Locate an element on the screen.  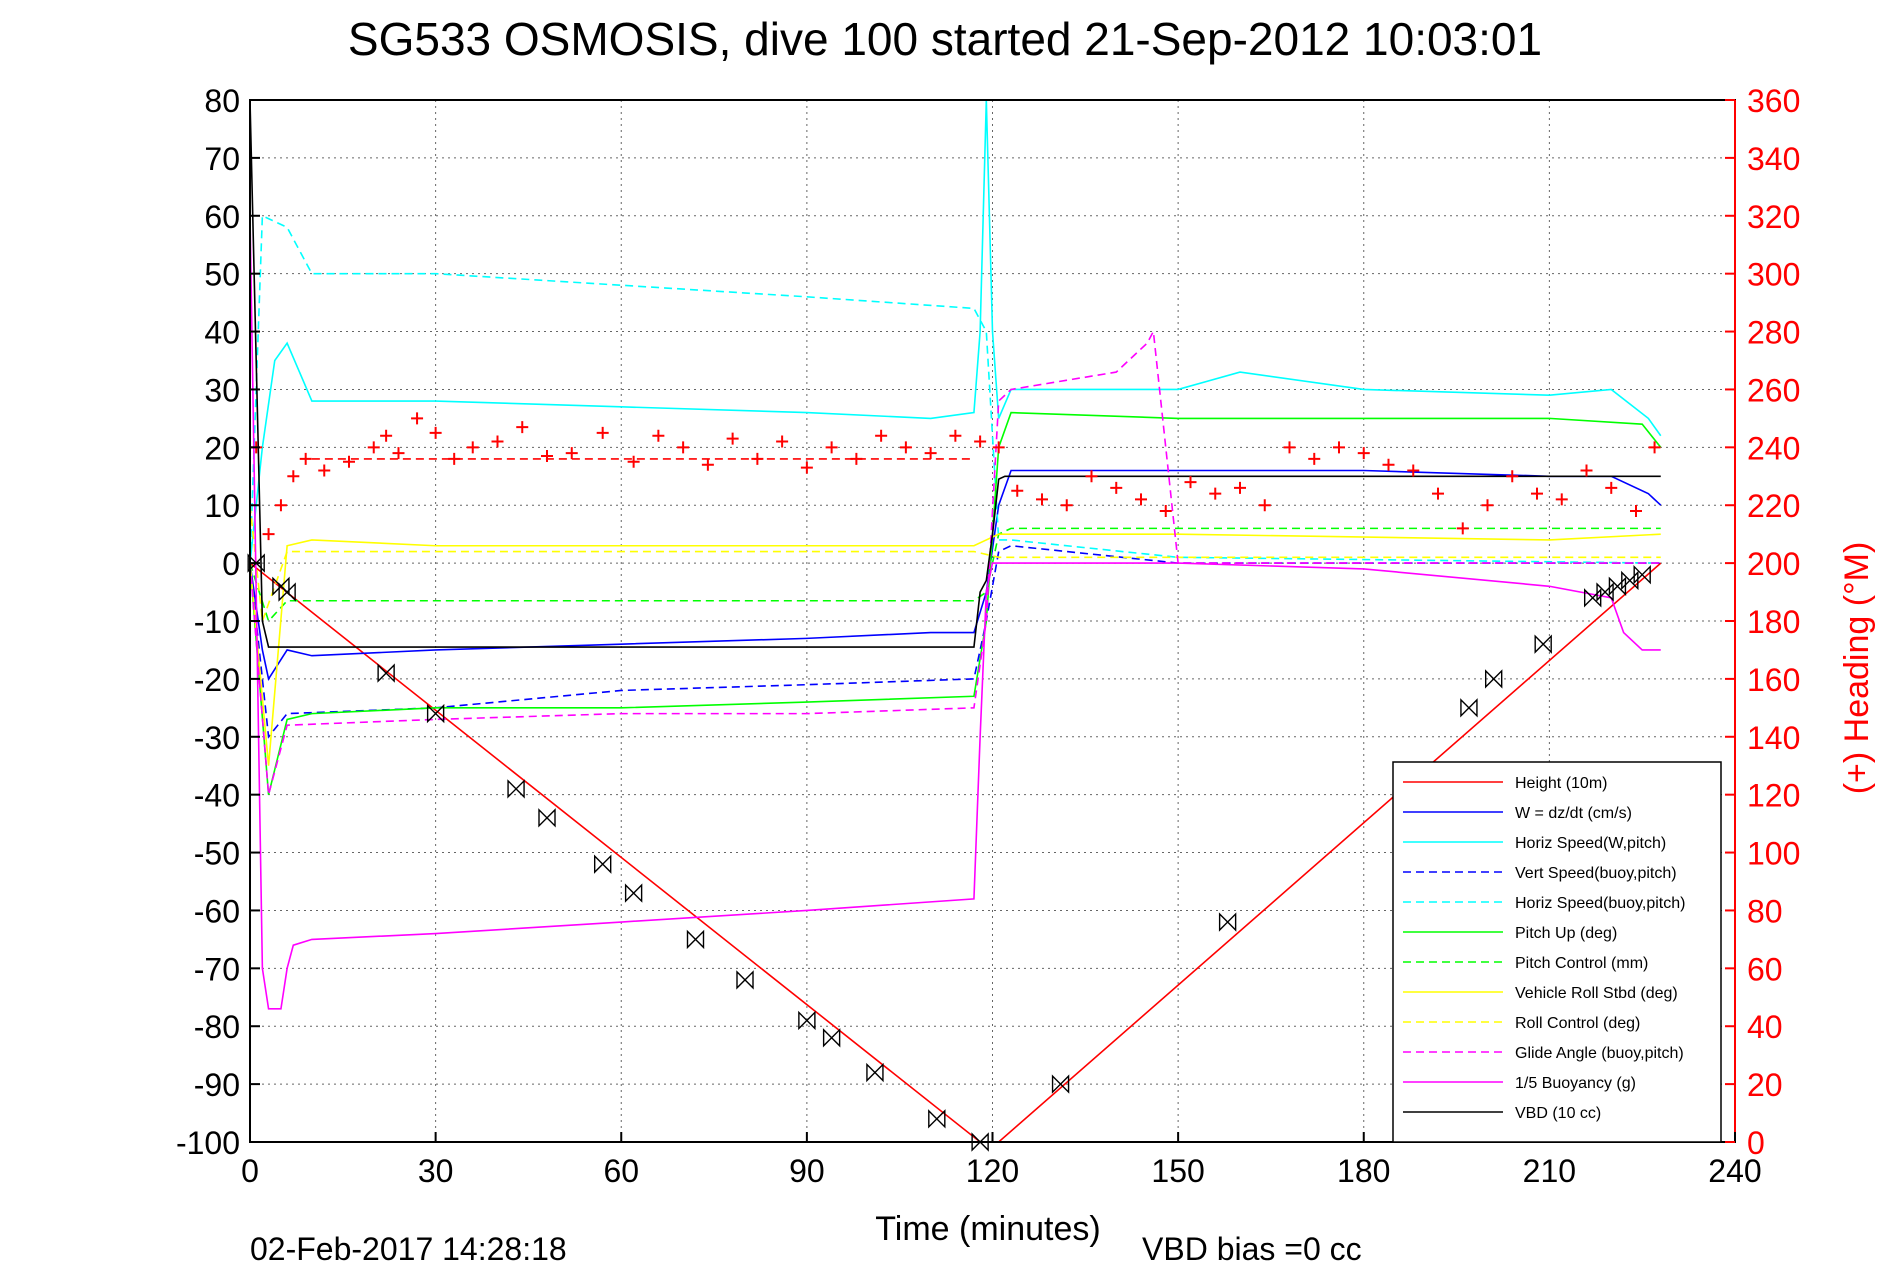
y-right-tick-label: 220 is located at coordinates (1773, 506).